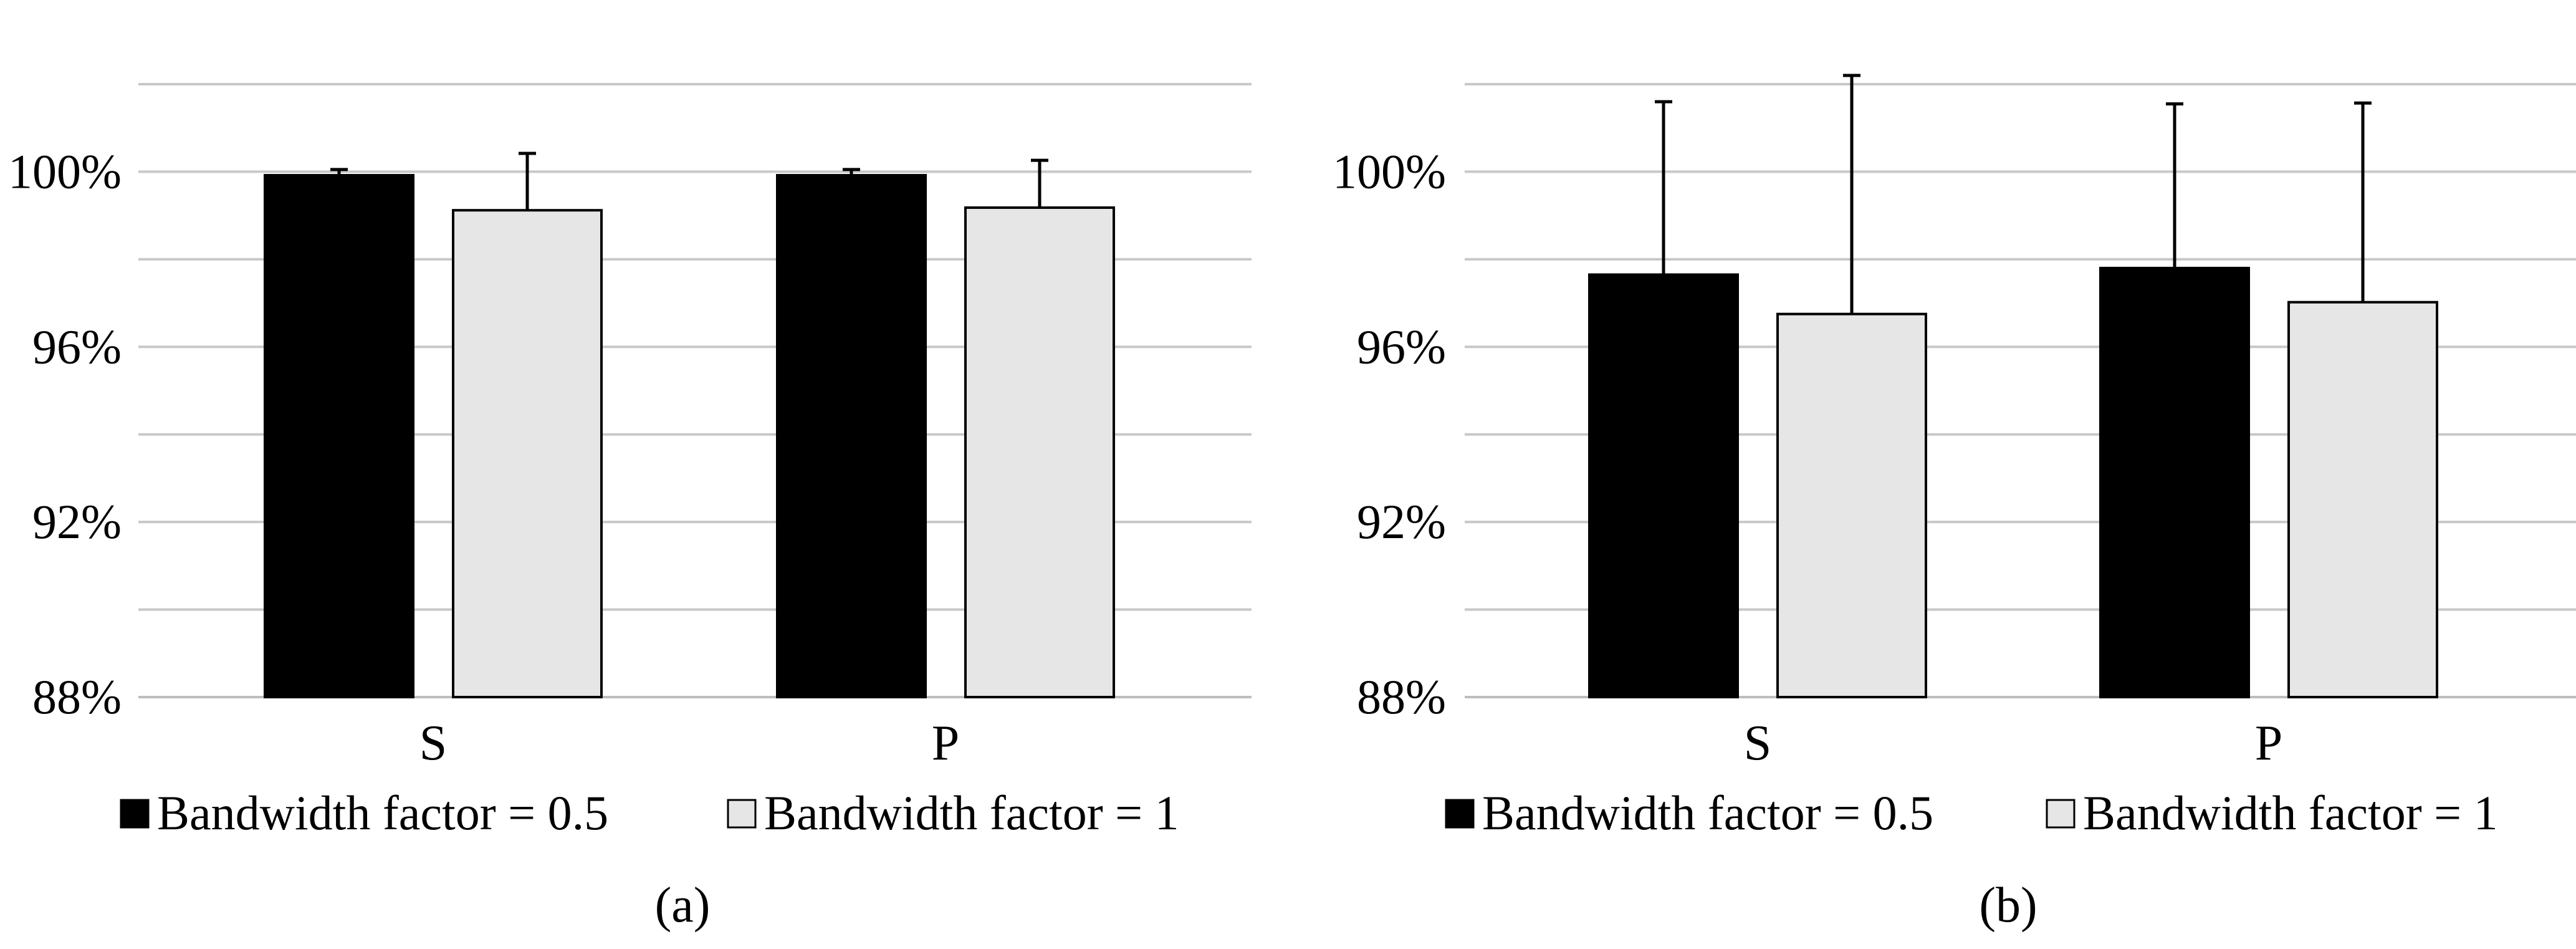 The width and height of the screenshot is (2576, 949). What do you see at coordinates (2008, 905) in the screenshot?
I see `panel-caption: (b)` at bounding box center [2008, 905].